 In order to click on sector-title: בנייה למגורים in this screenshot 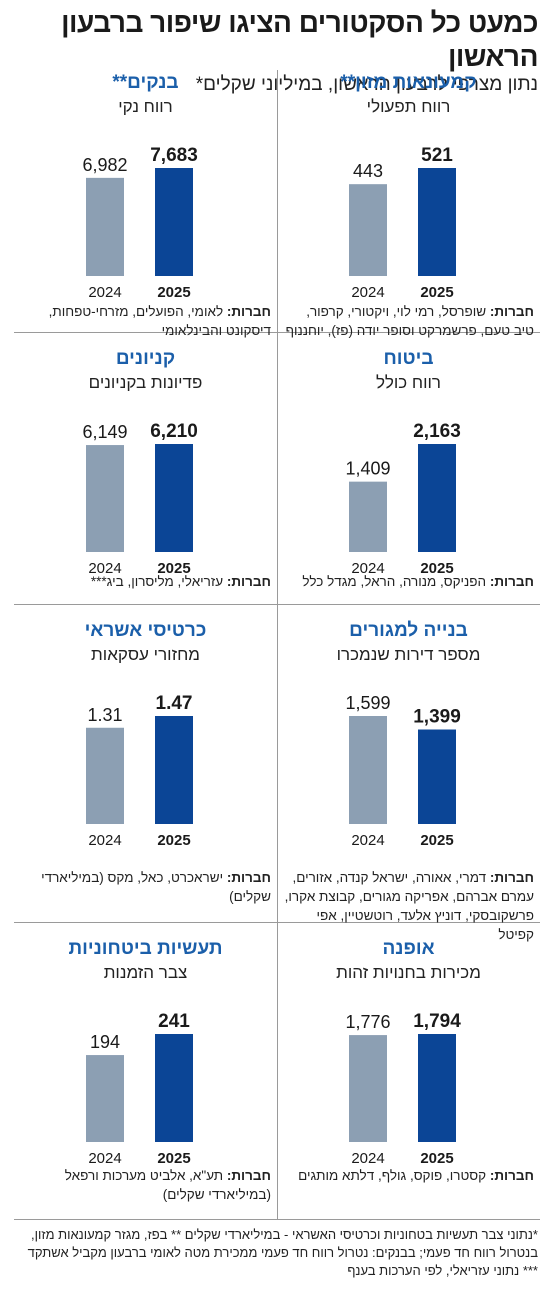, I will do `click(408, 630)`.